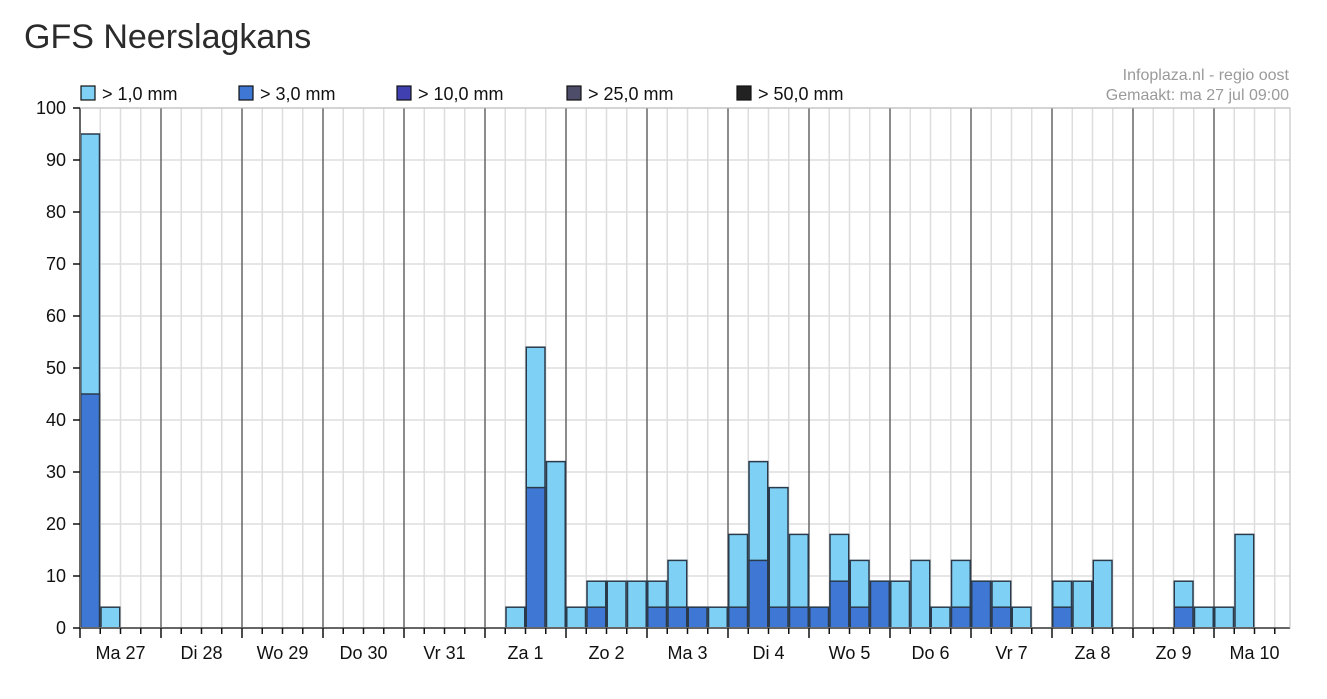 This screenshot has width=1327, height=699. Describe the element at coordinates (140, 94) in the screenshot. I see `legend-label: > 1,0 mm` at that location.